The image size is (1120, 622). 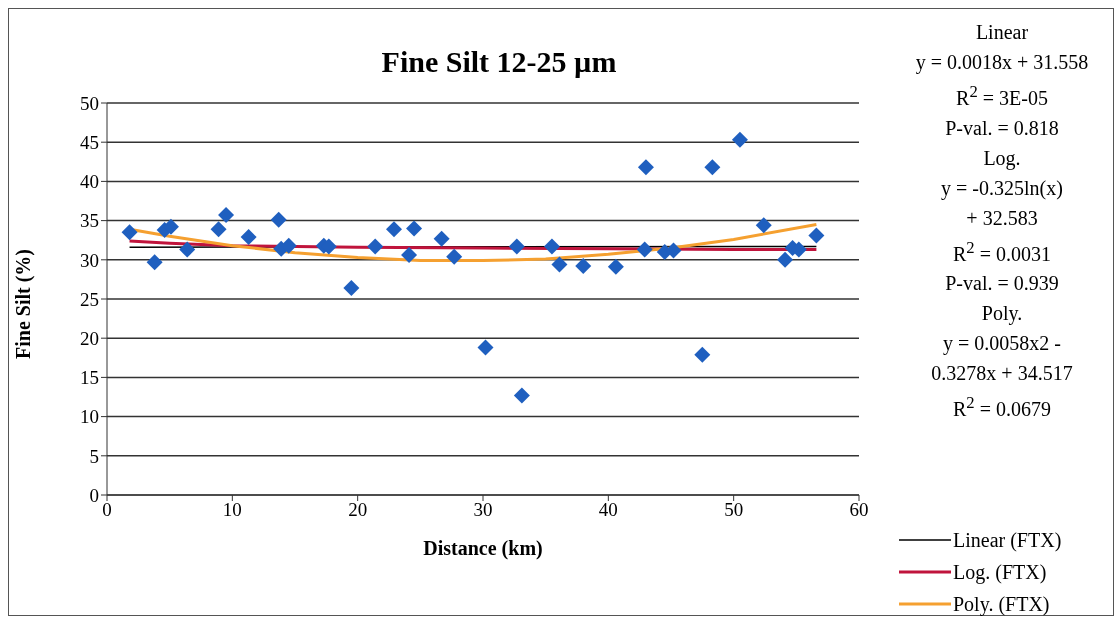 I want to click on text: 0.3278x + 34.517, so click(x=1002, y=374).